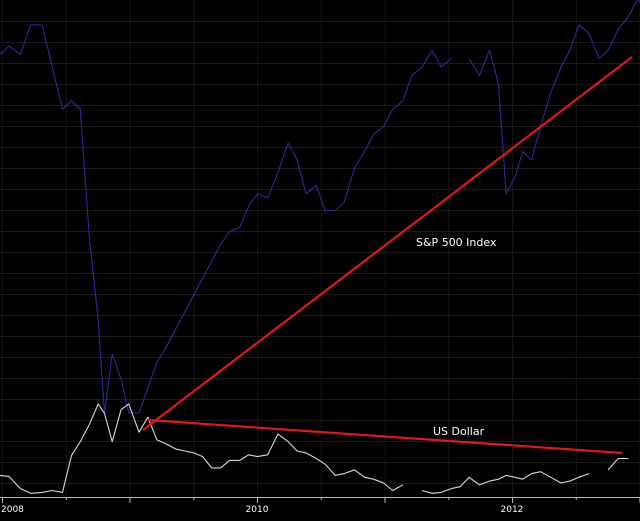 The width and height of the screenshot is (640, 521). What do you see at coordinates (12, 510) in the screenshot?
I see `x-tick-label: 2008` at bounding box center [12, 510].